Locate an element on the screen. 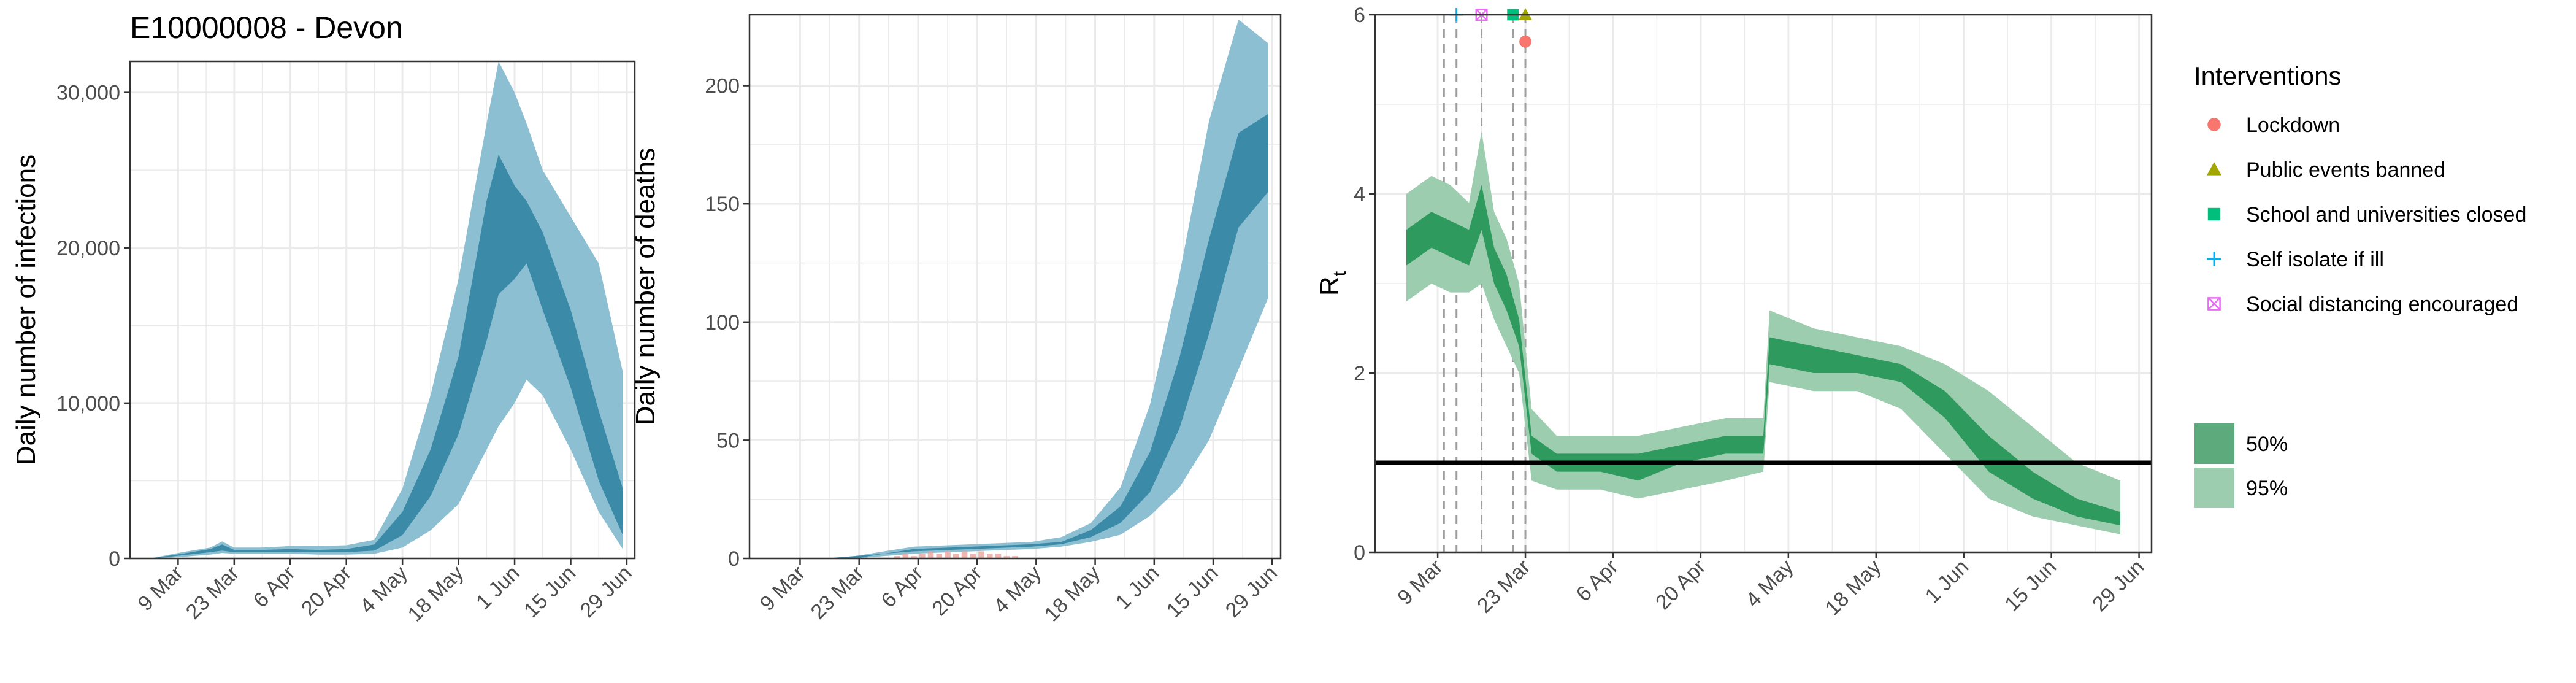 This screenshot has width=2576, height=683. boxcross-box is located at coordinates (2214, 304).